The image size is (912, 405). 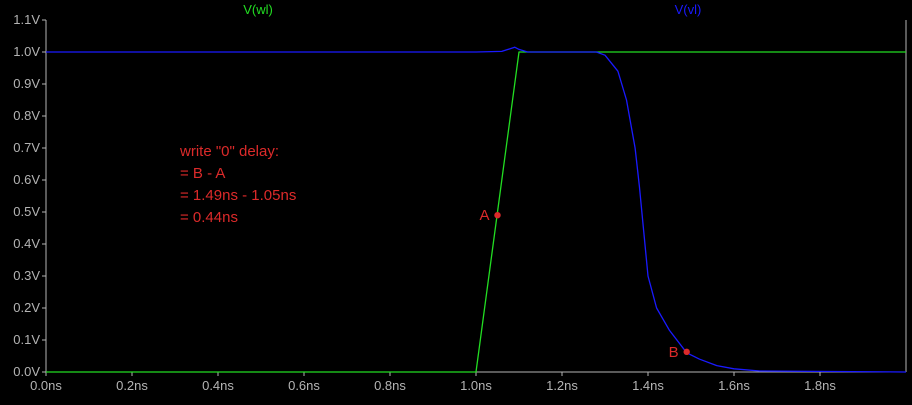 What do you see at coordinates (497, 215) in the screenshot?
I see `marker-point-a` at bounding box center [497, 215].